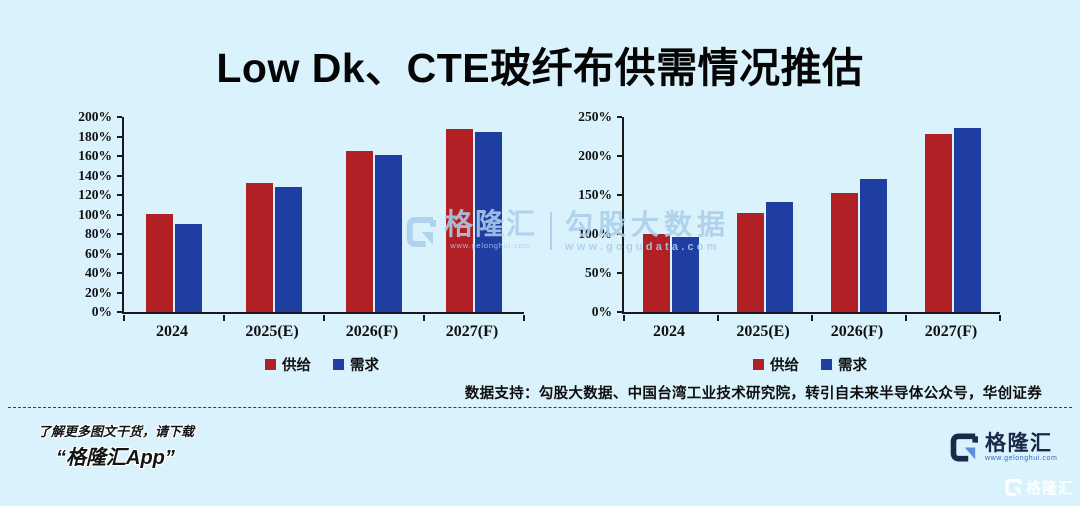 Image resolution: width=1080 pixels, height=506 pixels. I want to click on source-note: 数据支持：勾股大数据、中国台湾工业技术研究院，转引自未来半导体公众号，华创证券, so click(753, 394).